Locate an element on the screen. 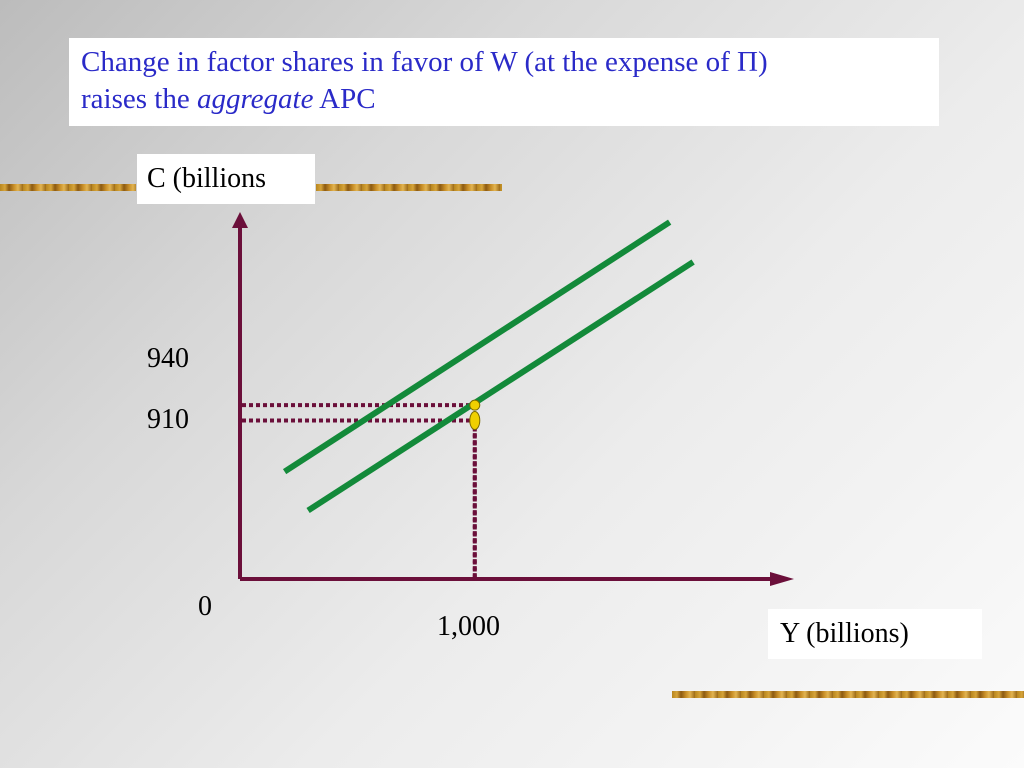 This screenshot has height=768, width=1024. y-axis-label: C (billions is located at coordinates (226, 179).